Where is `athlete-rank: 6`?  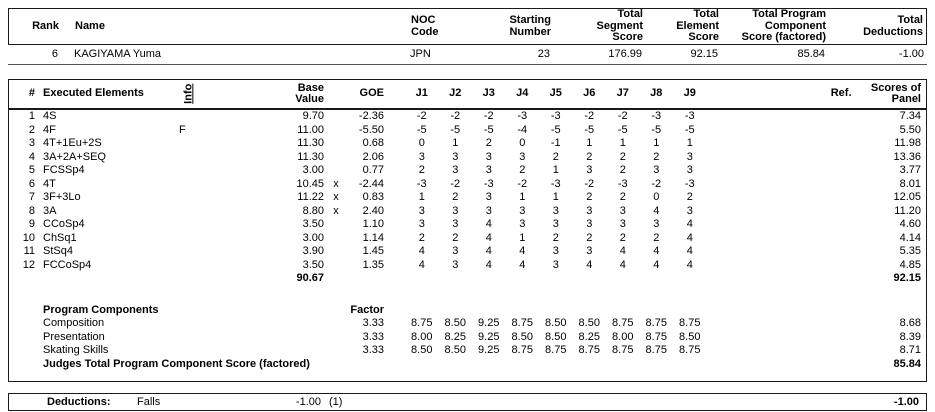 athlete-rank: 6 is located at coordinates (54, 54).